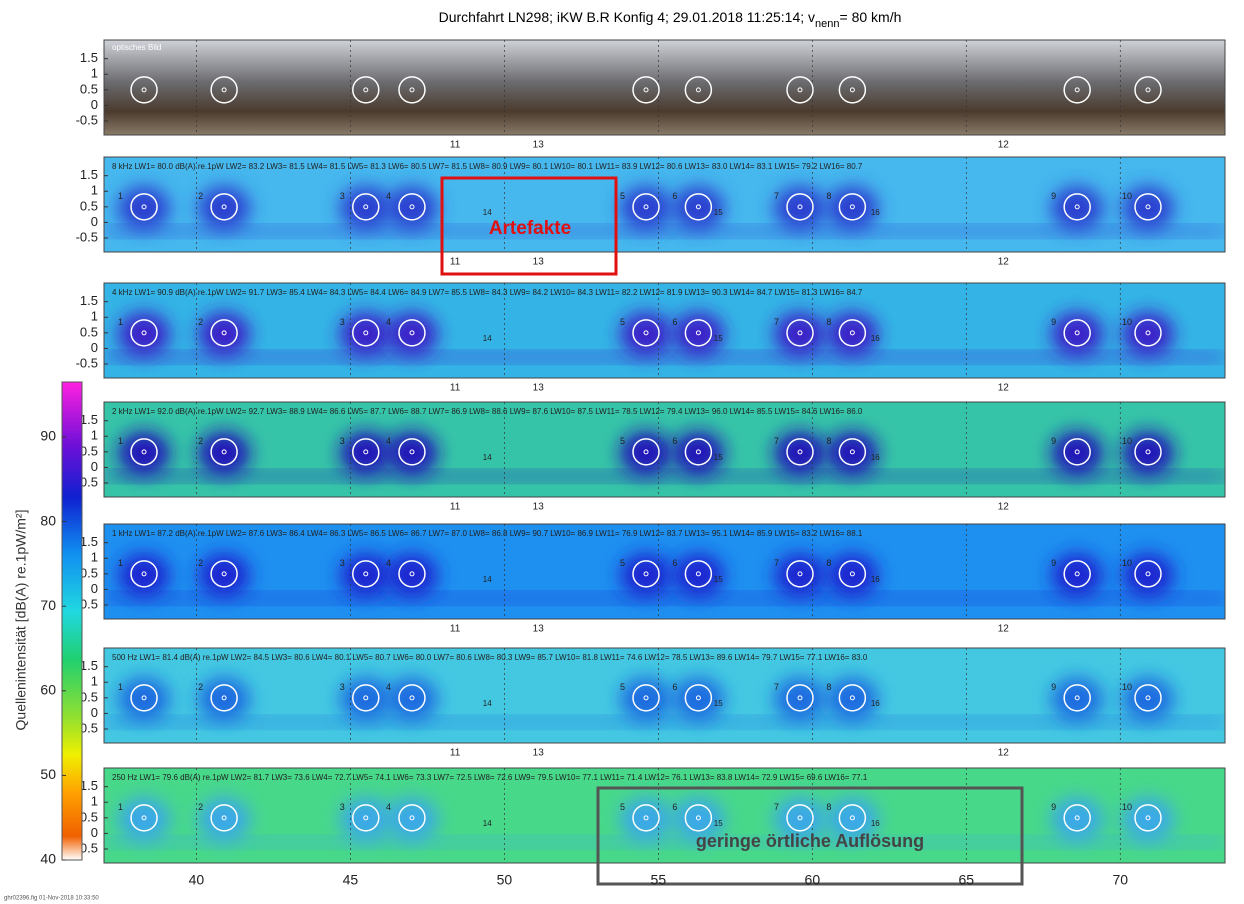  What do you see at coordinates (94, 221) in the screenshot?
I see `y-tick-label: 0` at bounding box center [94, 221].